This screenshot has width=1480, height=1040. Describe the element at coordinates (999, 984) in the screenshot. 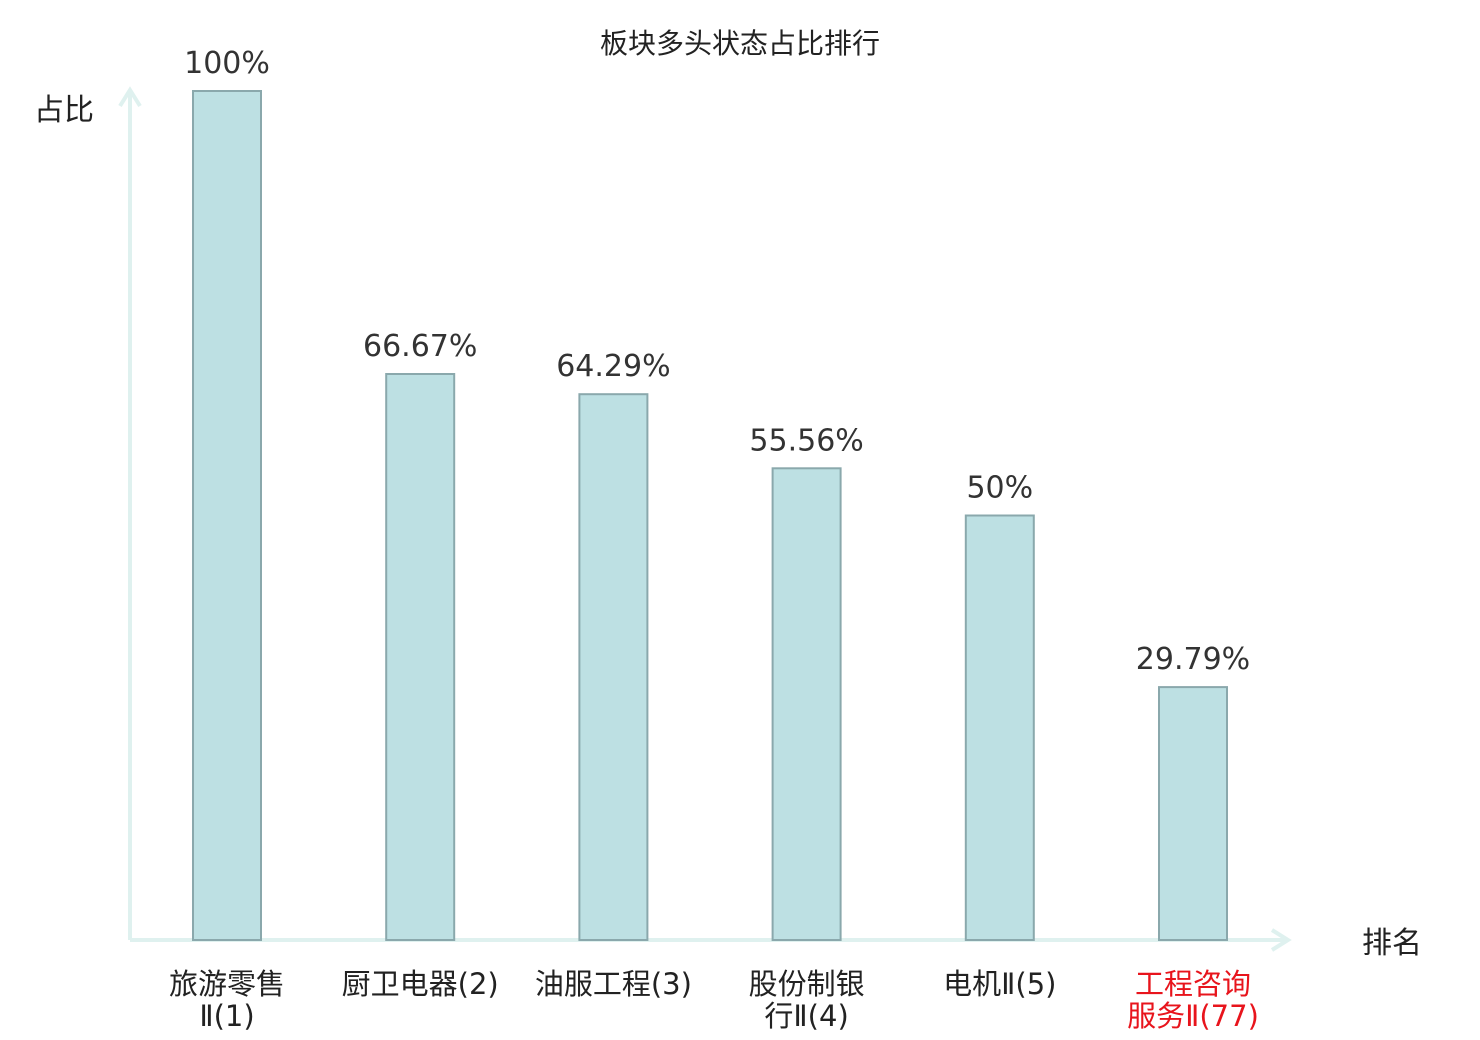

I see `x-tick-label-5: 电机Ⅱ(5)` at that location.